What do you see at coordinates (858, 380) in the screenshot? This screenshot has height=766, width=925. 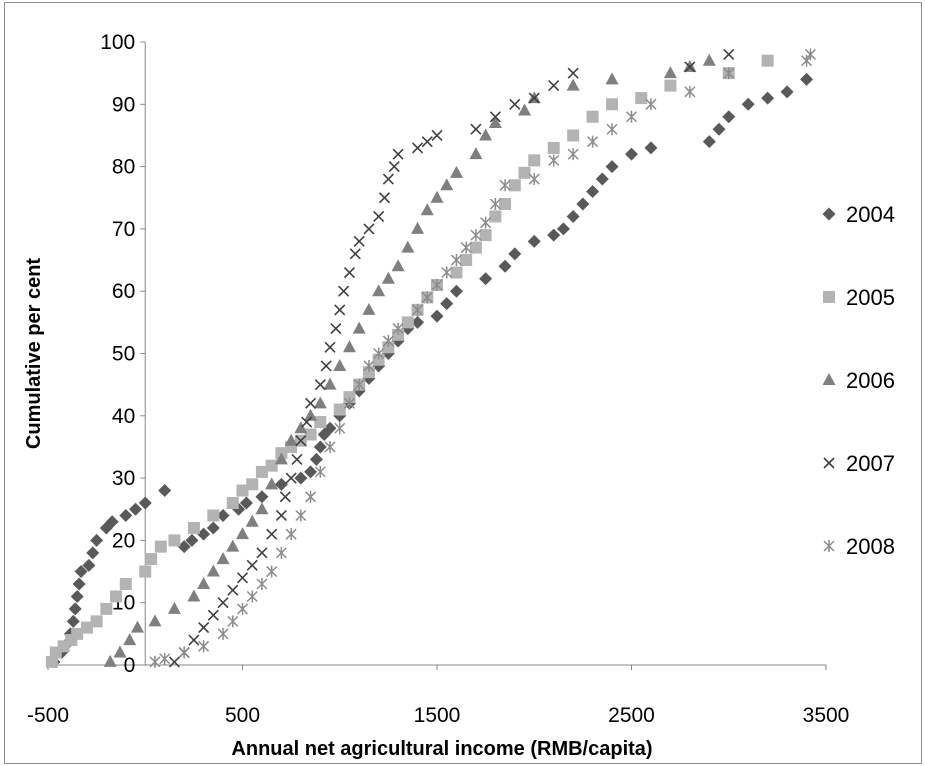 I see `legend: 2004 2005 2006 2007 2008` at bounding box center [858, 380].